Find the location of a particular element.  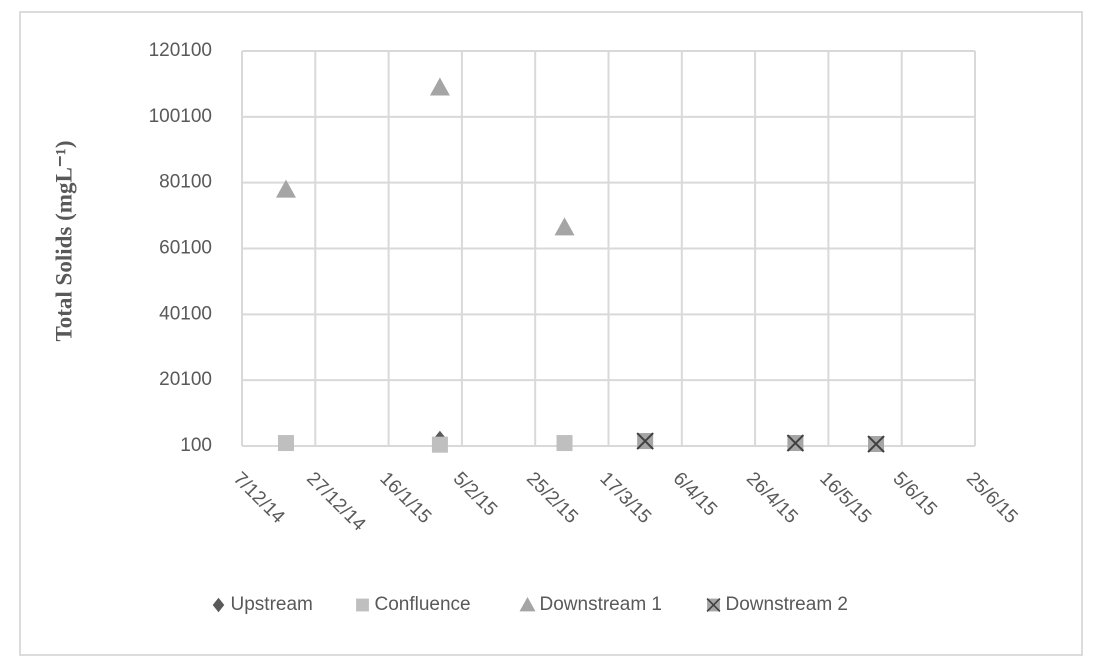

y-axis-title: Total Solids (mgL⁻¹) is located at coordinates (63, 241).